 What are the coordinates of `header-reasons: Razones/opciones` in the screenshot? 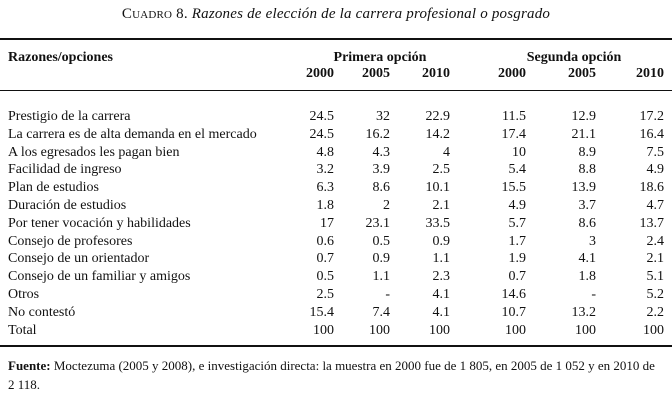 It's located at (60, 57).